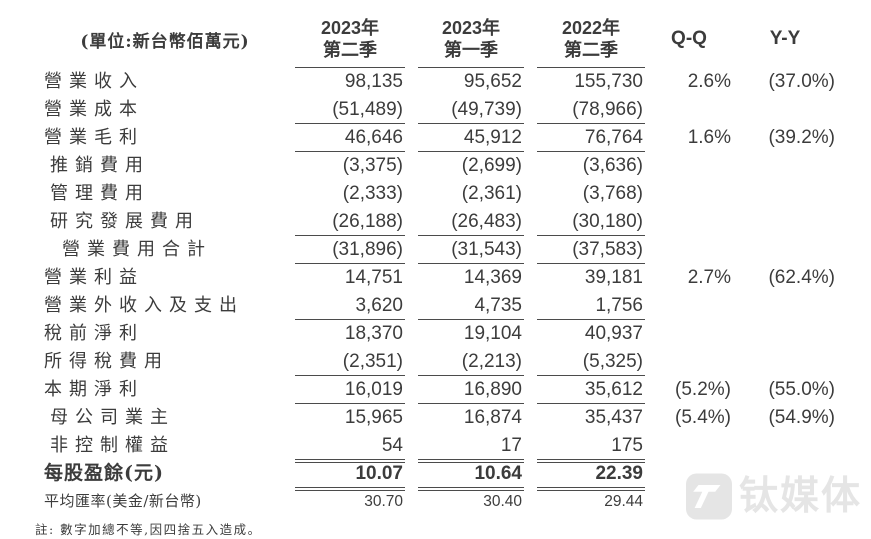 This screenshot has height=539, width=871. What do you see at coordinates (383, 501) in the screenshot?
I see `value-2023q2: 30.70` at bounding box center [383, 501].